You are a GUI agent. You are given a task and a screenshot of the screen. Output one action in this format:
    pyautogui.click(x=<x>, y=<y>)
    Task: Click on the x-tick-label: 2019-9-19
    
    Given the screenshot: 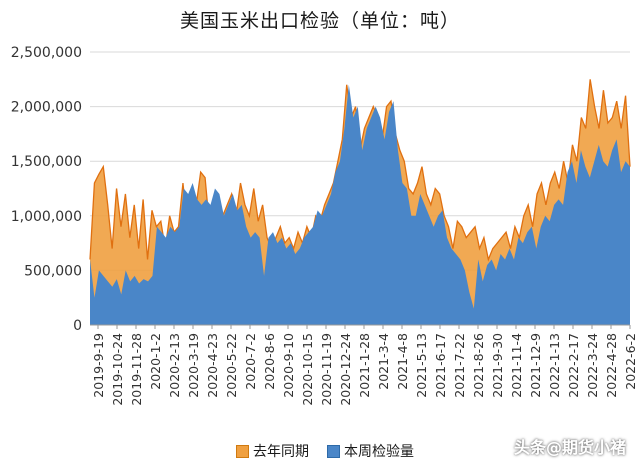 What is the action you would take?
    pyautogui.click(x=98, y=365)
    